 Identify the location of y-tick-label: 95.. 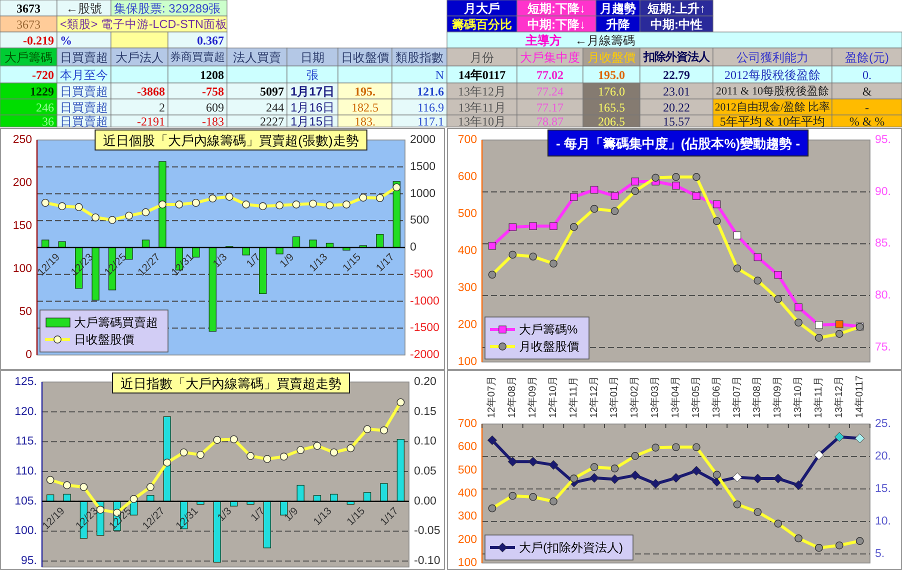
(29, 561).